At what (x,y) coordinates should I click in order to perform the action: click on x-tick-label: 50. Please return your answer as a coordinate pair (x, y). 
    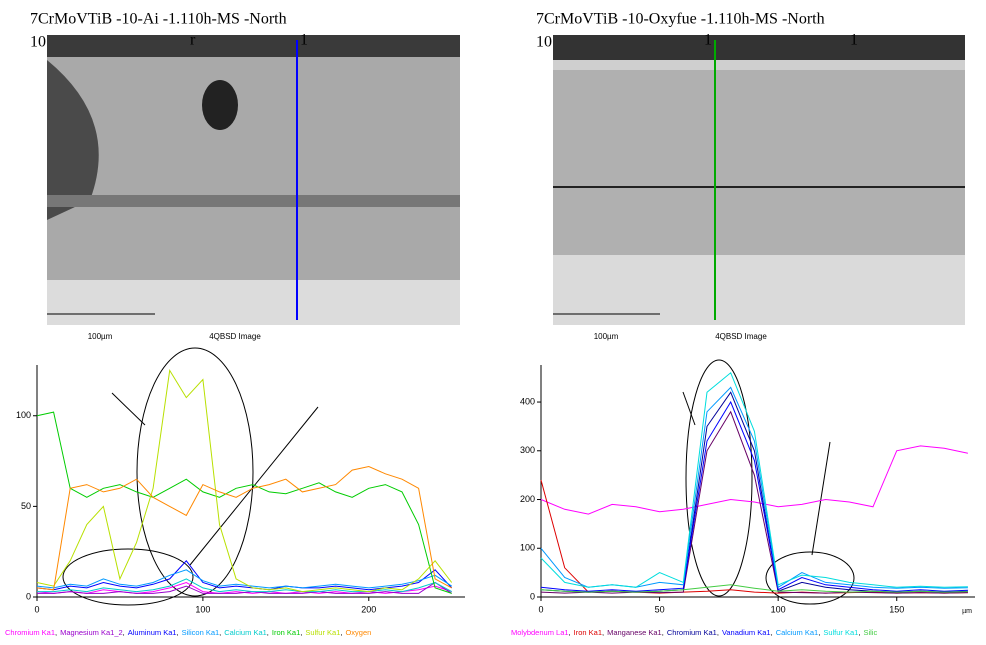
    Looking at the image, I should click on (660, 609).